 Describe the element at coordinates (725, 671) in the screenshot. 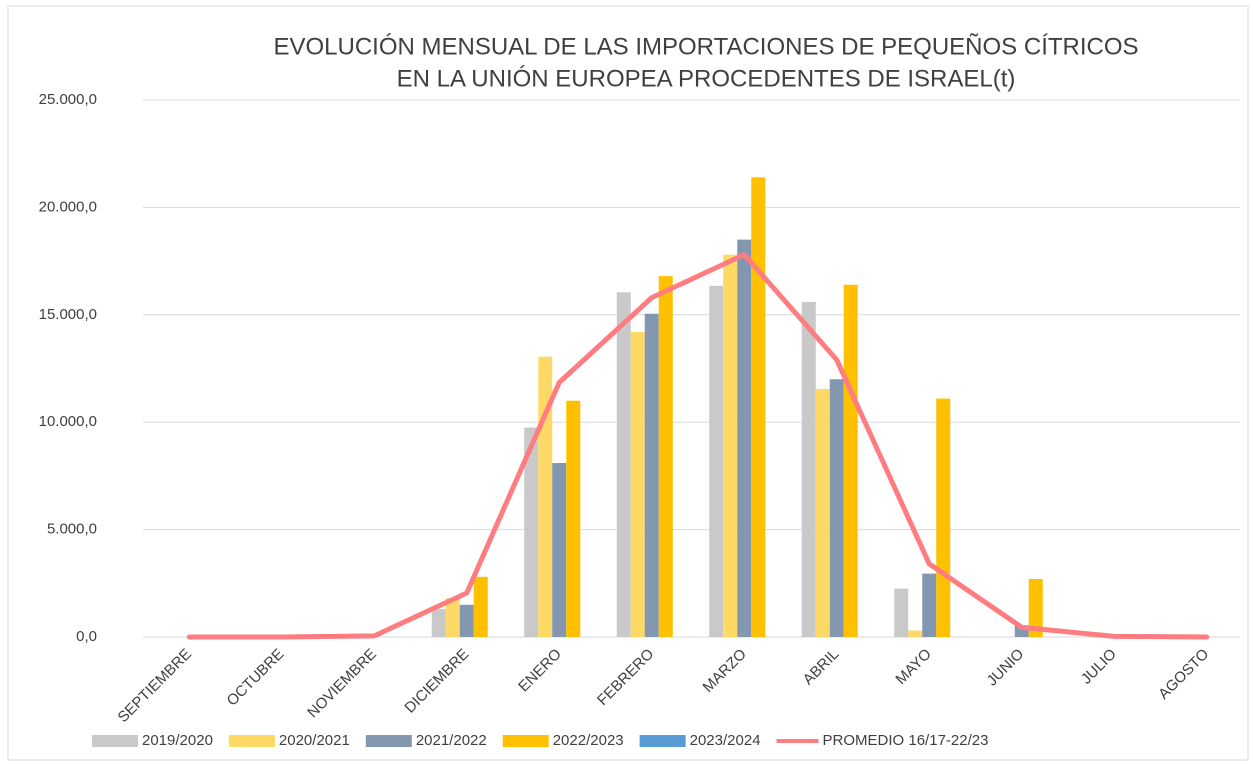

I see `x-tick-label: MARZO` at that location.